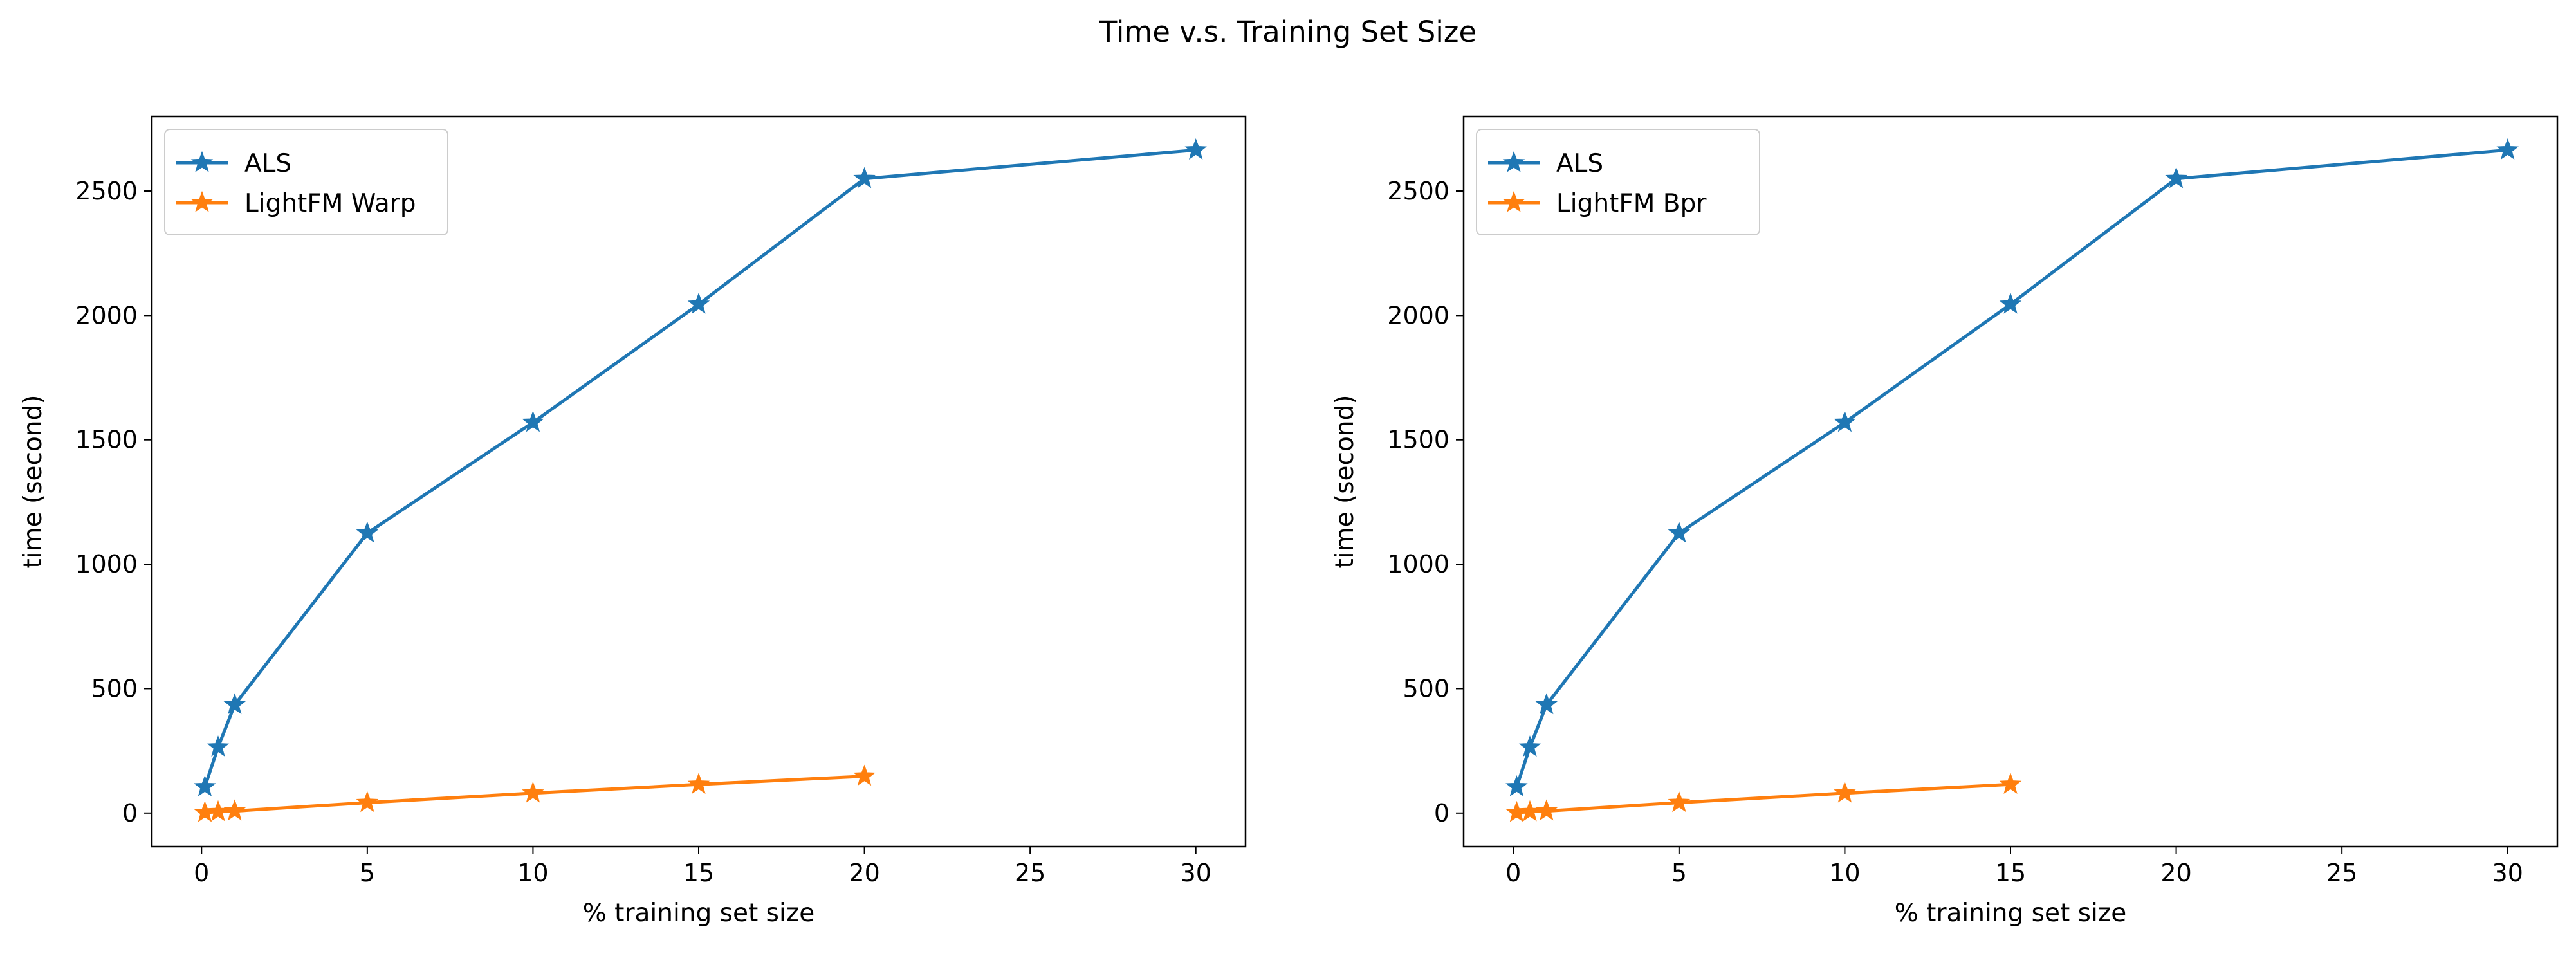 The height and width of the screenshot is (965, 2576). I want to click on legend-label: LightFM Bpr, so click(1631, 203).